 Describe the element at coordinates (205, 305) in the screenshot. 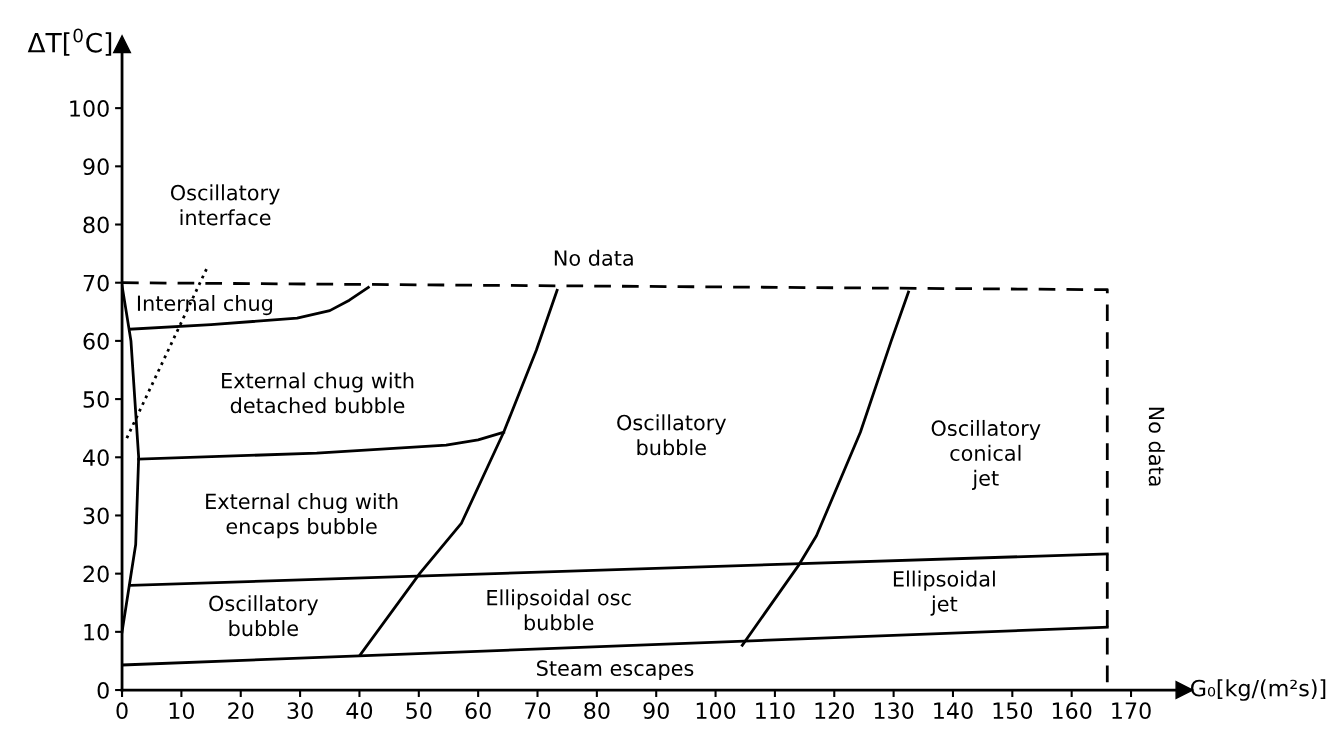

I see `annotation: Internal chug` at that location.